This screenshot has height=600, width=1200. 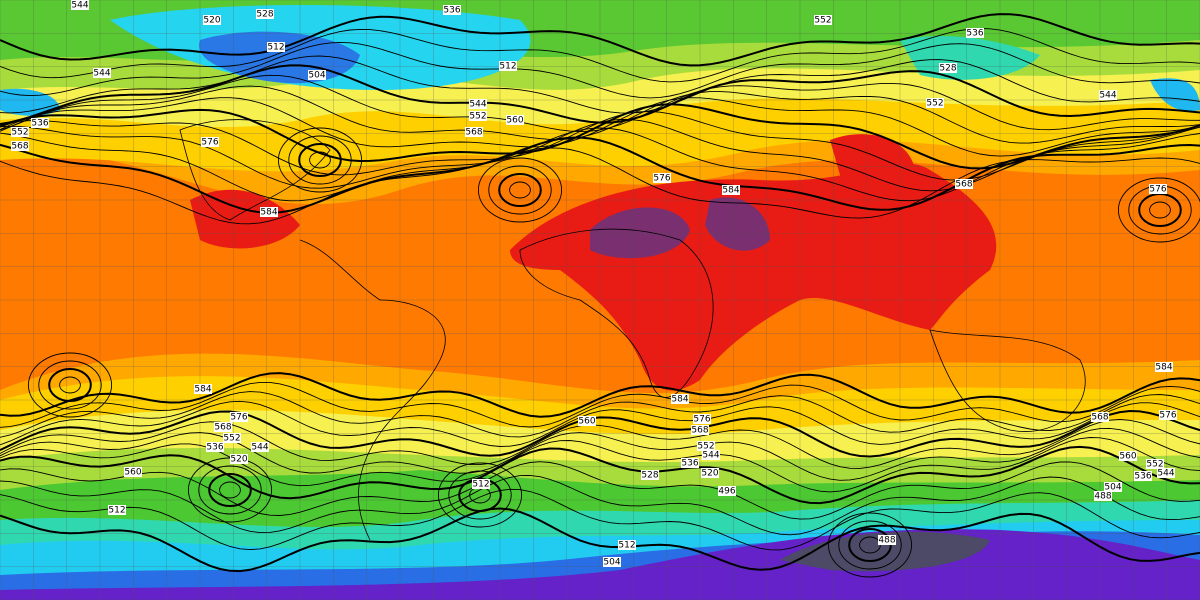 What do you see at coordinates (245, 219) in the screenshot?
I see `field-red-america` at bounding box center [245, 219].